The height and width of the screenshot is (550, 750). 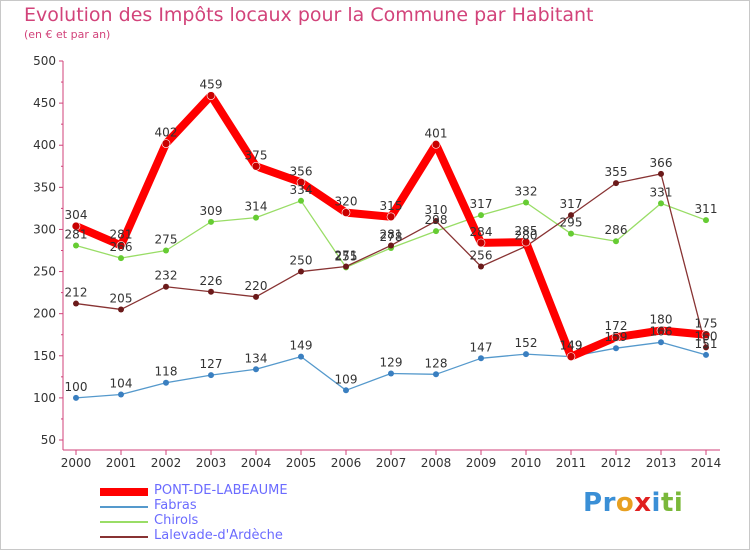 What do you see at coordinates (481, 232) in the screenshot?
I see `data-label: 284` at bounding box center [481, 232].